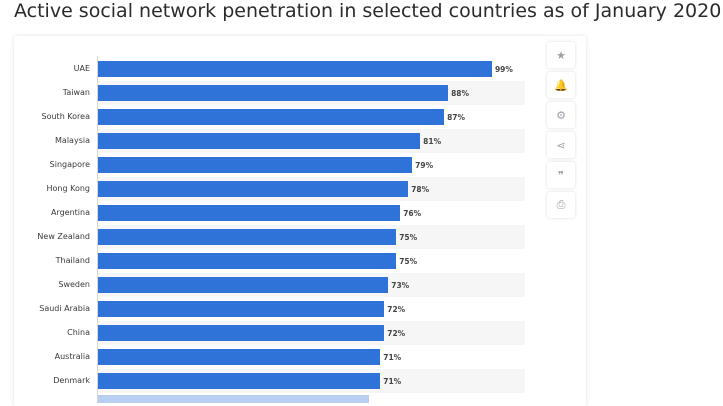  Describe the element at coordinates (72, 260) in the screenshot. I see `category-label: Thailand` at that location.